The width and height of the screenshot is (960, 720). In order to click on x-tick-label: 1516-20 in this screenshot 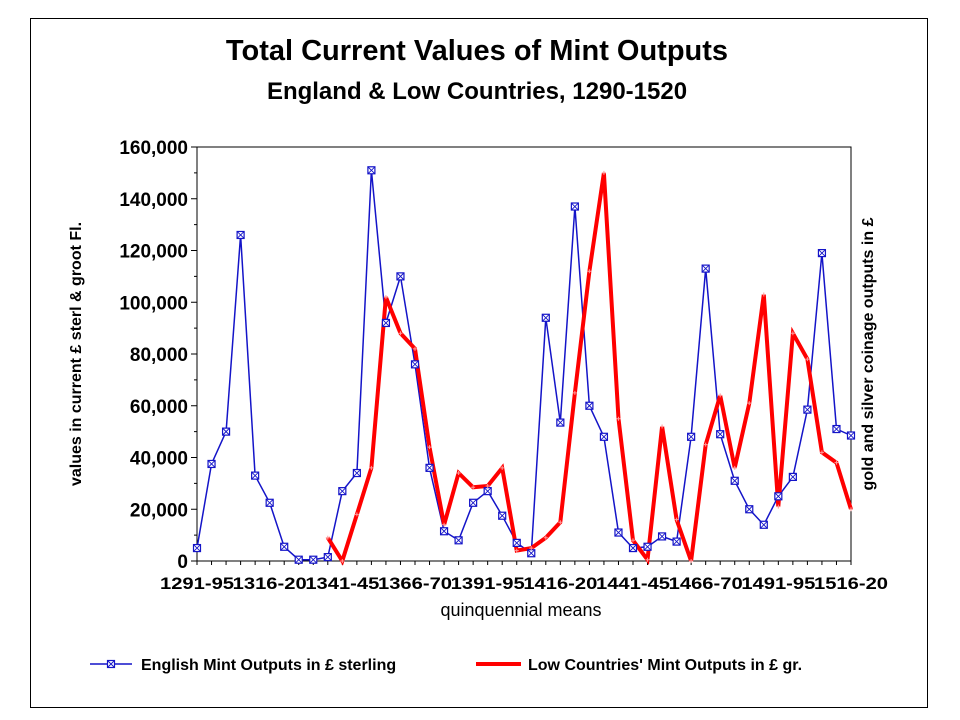, I will do `click(851, 583)`.